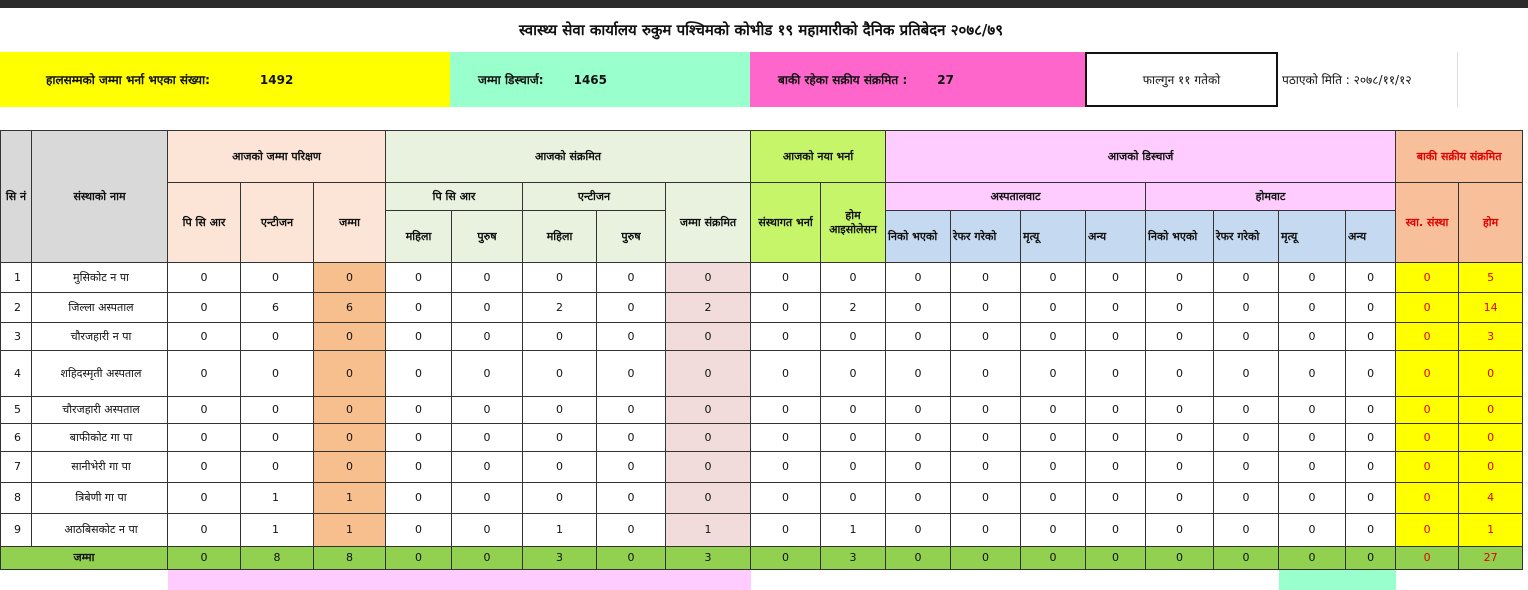 Image resolution: width=1528 pixels, height=590 pixels. What do you see at coordinates (786, 222) in the screenshot?
I see `header-institutional: संस्थागत भर्ना` at bounding box center [786, 222].